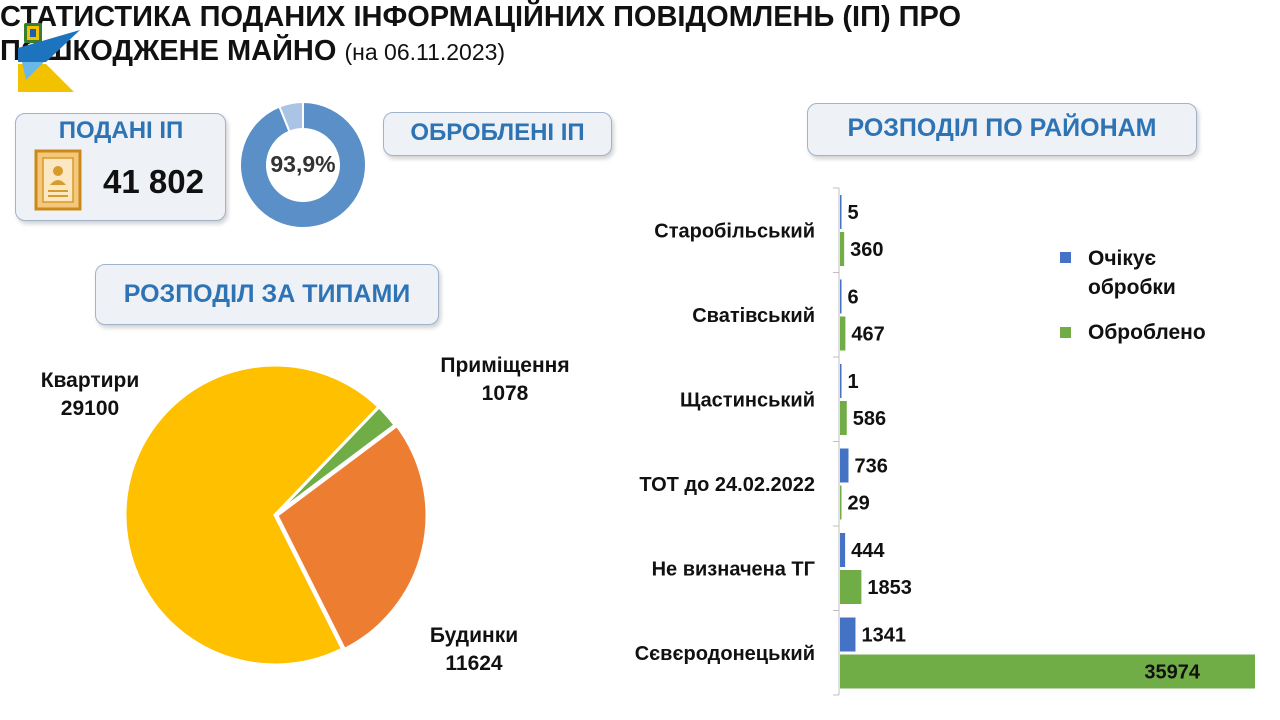 The height and width of the screenshot is (720, 1280). I want to click on category-label: Не визначена ТГ, so click(733, 569).